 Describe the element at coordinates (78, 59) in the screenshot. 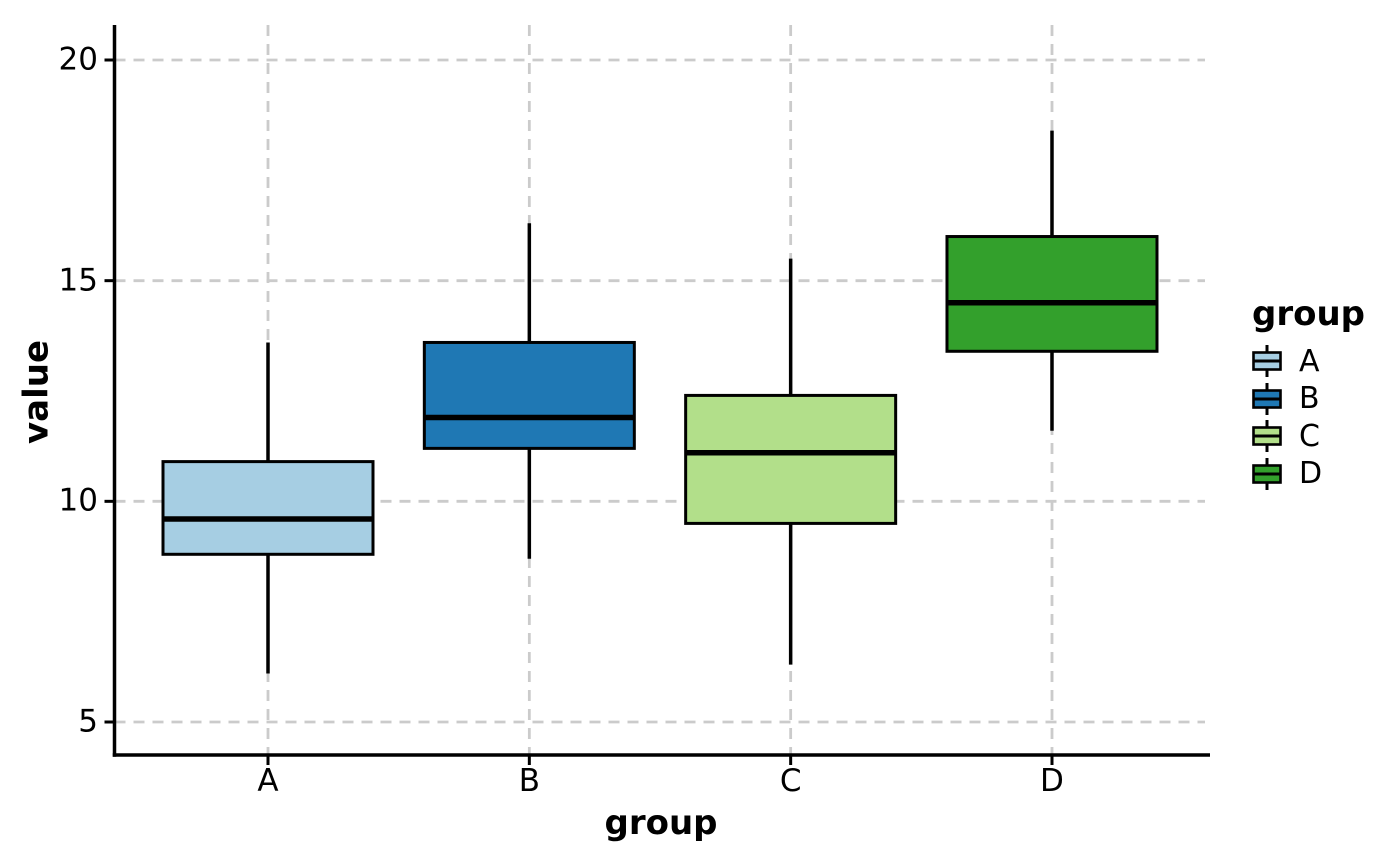

I see `y-tick-label: 20` at that location.